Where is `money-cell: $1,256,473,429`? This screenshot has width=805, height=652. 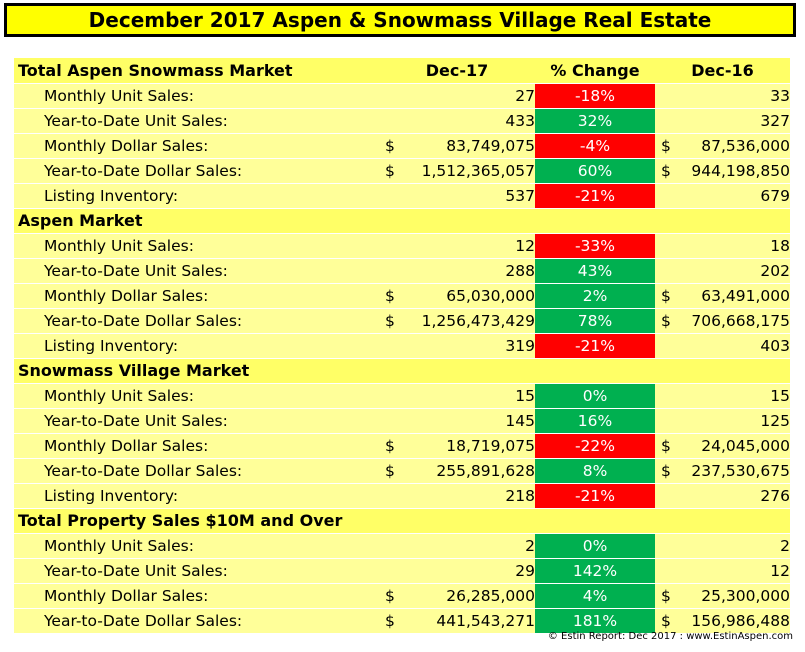
money-cell: $1,256,473,429 is located at coordinates (457, 321).